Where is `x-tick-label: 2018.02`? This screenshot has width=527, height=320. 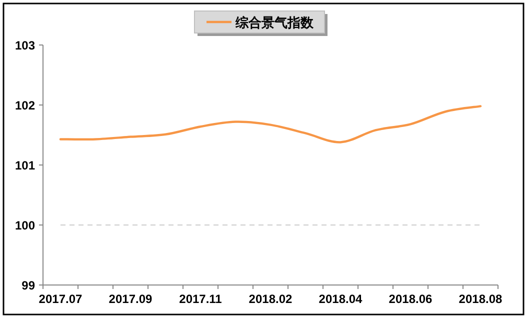
x-tick-label: 2018.02 is located at coordinates (270, 299).